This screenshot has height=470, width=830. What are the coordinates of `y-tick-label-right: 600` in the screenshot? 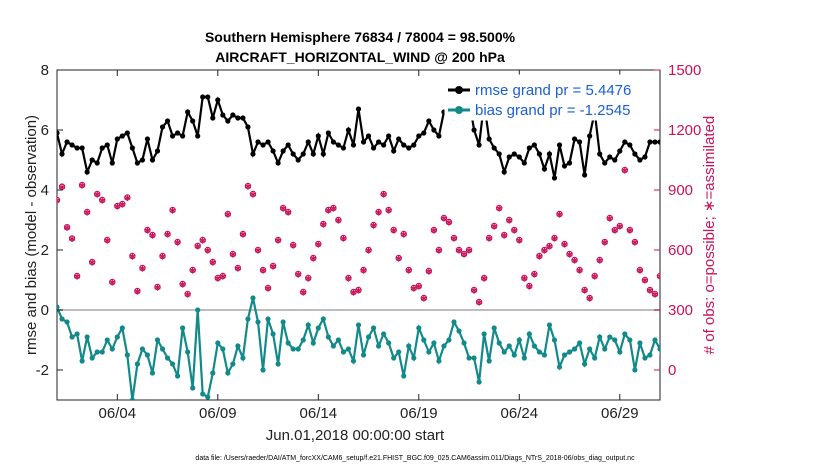 It's located at (680, 250).